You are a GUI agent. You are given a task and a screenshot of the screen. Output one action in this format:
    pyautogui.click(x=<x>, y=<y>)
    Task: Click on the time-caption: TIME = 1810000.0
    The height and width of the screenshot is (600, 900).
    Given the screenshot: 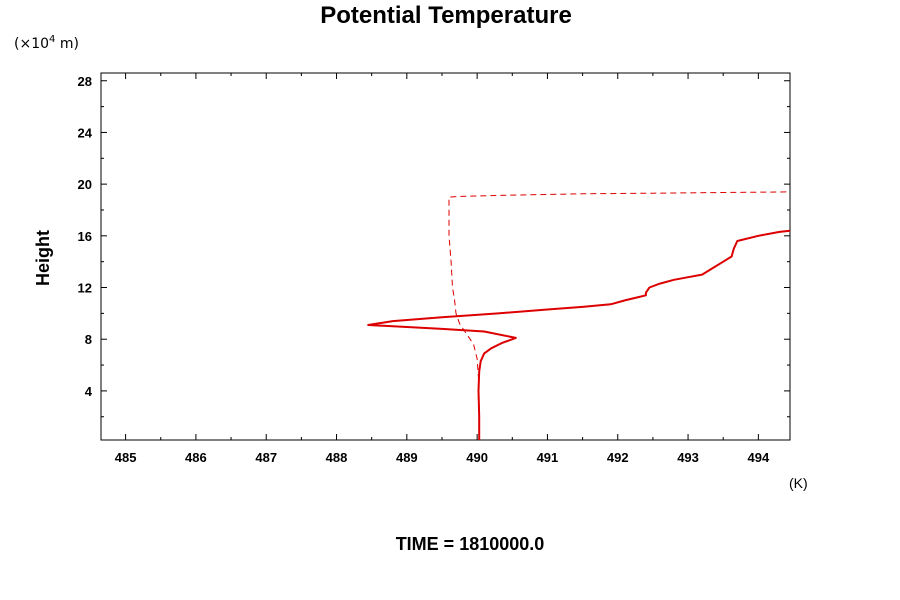 What is the action you would take?
    pyautogui.click(x=470, y=544)
    